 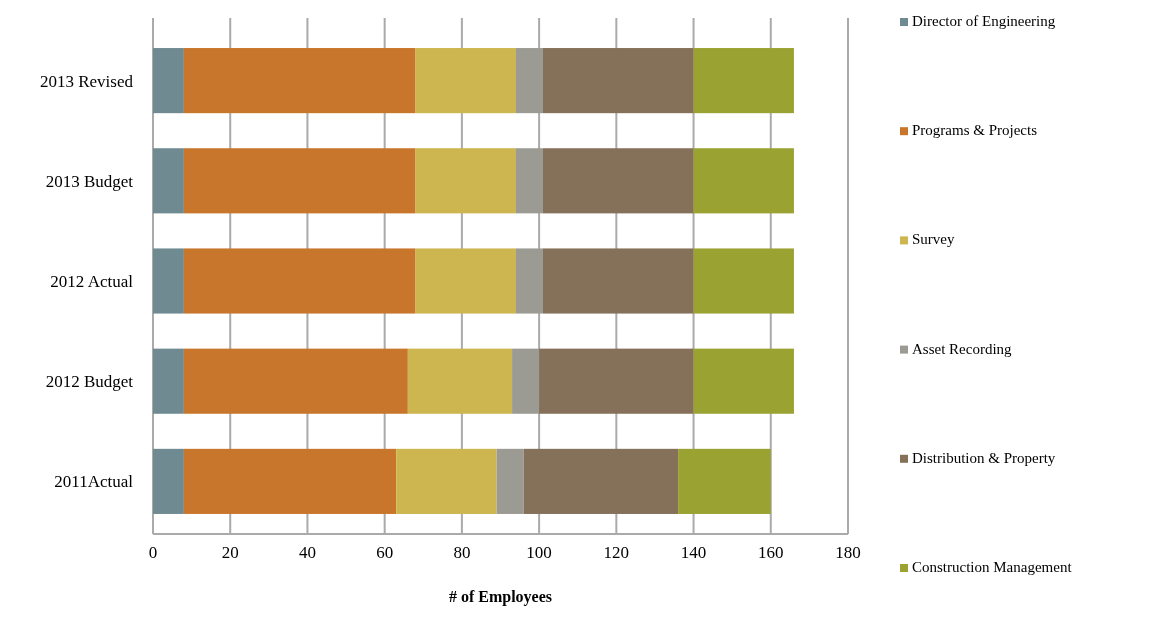 I want to click on legend-label: Programs & Projects, so click(x=975, y=130).